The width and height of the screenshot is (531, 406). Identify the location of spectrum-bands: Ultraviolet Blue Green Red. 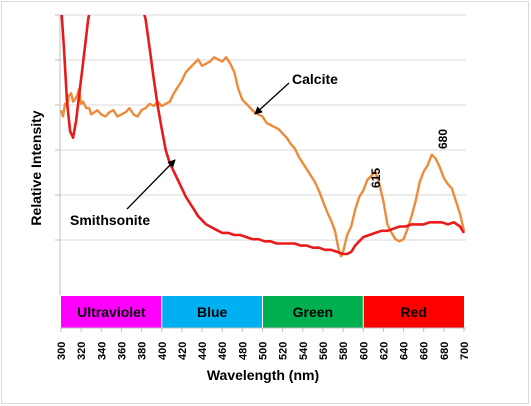
(263, 312).